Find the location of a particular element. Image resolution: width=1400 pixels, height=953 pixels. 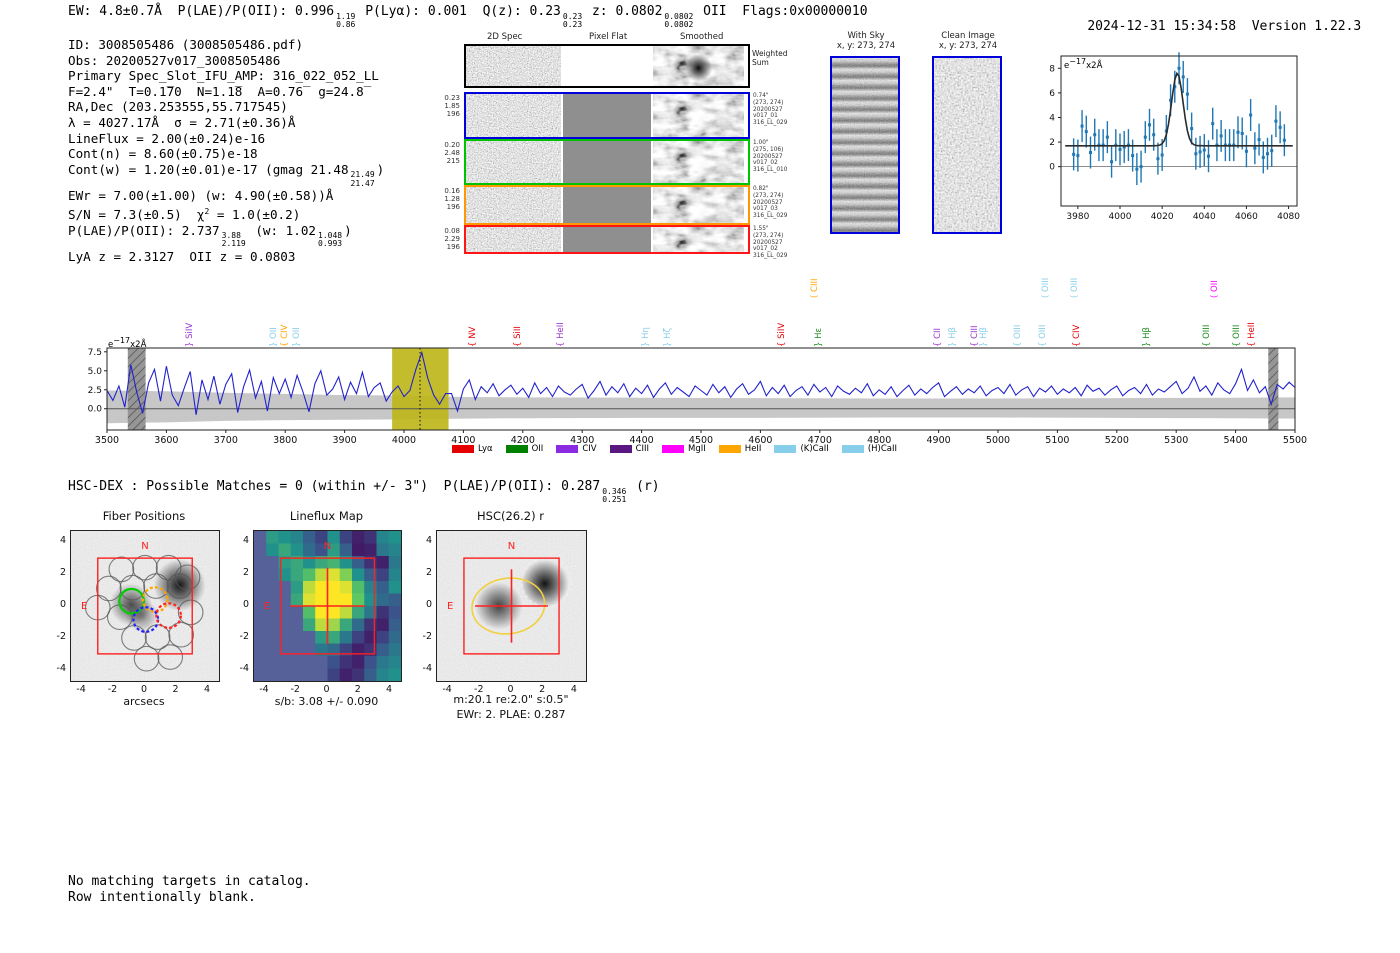

hsc-cutout-title: HSC(26.2) r is located at coordinates (510, 516).